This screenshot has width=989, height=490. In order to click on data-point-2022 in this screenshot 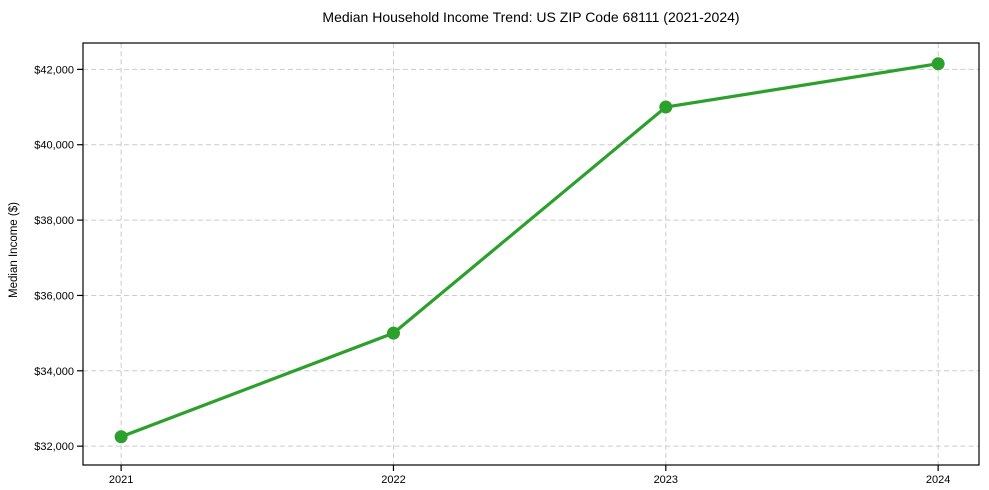, I will do `click(393, 333)`.